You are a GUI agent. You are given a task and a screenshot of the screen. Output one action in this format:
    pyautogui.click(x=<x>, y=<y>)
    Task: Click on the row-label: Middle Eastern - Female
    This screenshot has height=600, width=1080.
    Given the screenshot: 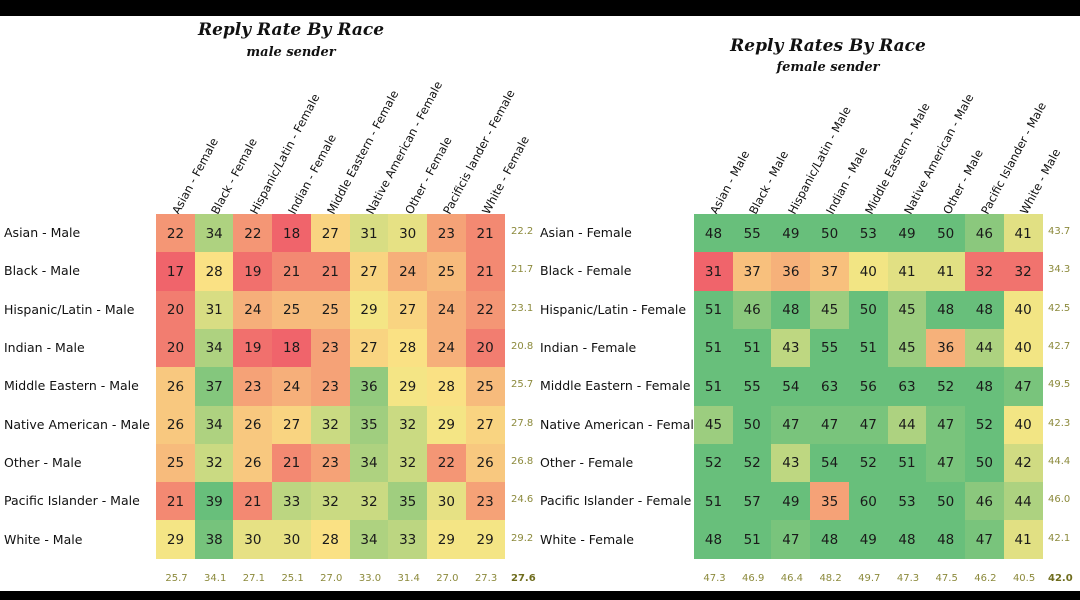 What is the action you would take?
    pyautogui.click(x=615, y=386)
    